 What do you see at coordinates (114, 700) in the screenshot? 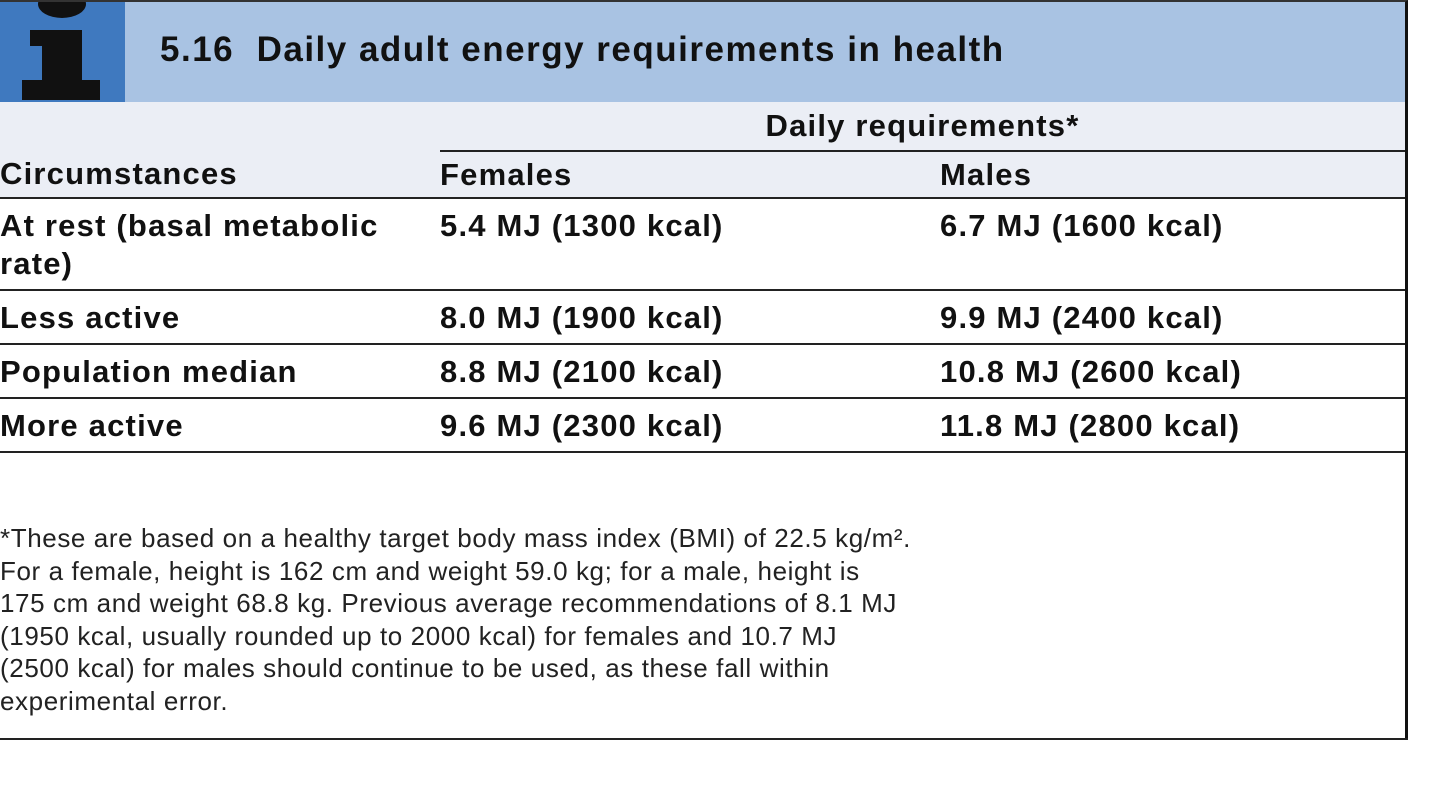
I see `footnote-line: experimental error.` at bounding box center [114, 700].